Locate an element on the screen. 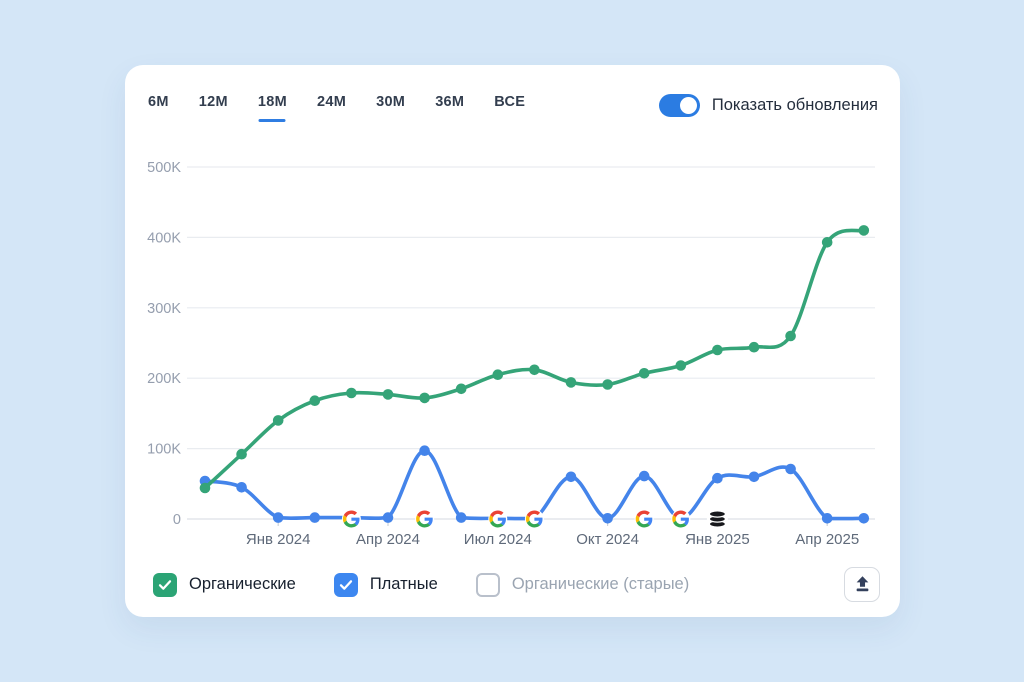  upload-icon is located at coordinates (862, 584).